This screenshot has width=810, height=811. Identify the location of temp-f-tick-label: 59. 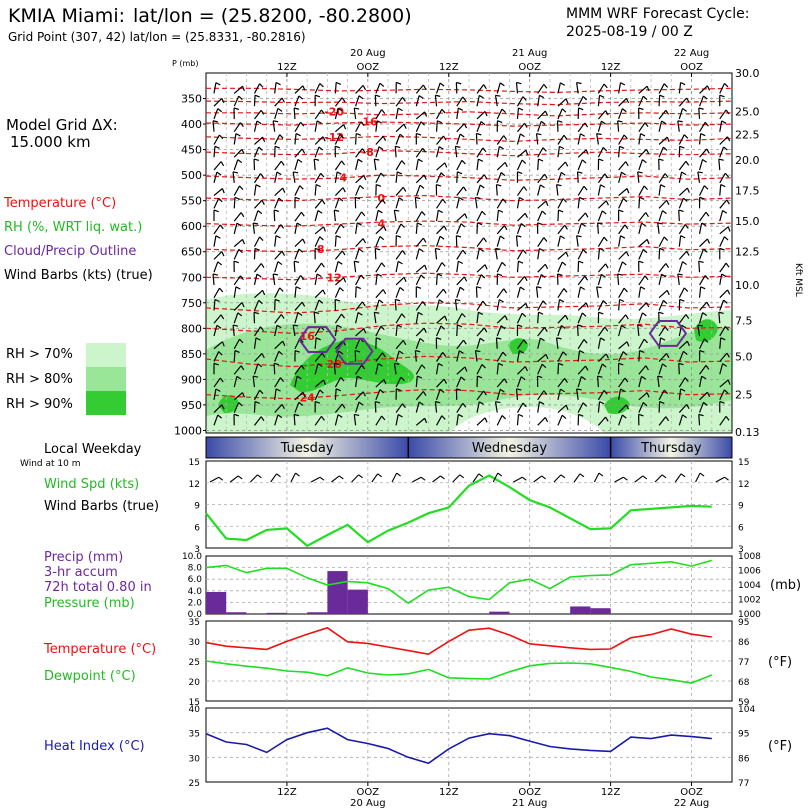
(744, 703).